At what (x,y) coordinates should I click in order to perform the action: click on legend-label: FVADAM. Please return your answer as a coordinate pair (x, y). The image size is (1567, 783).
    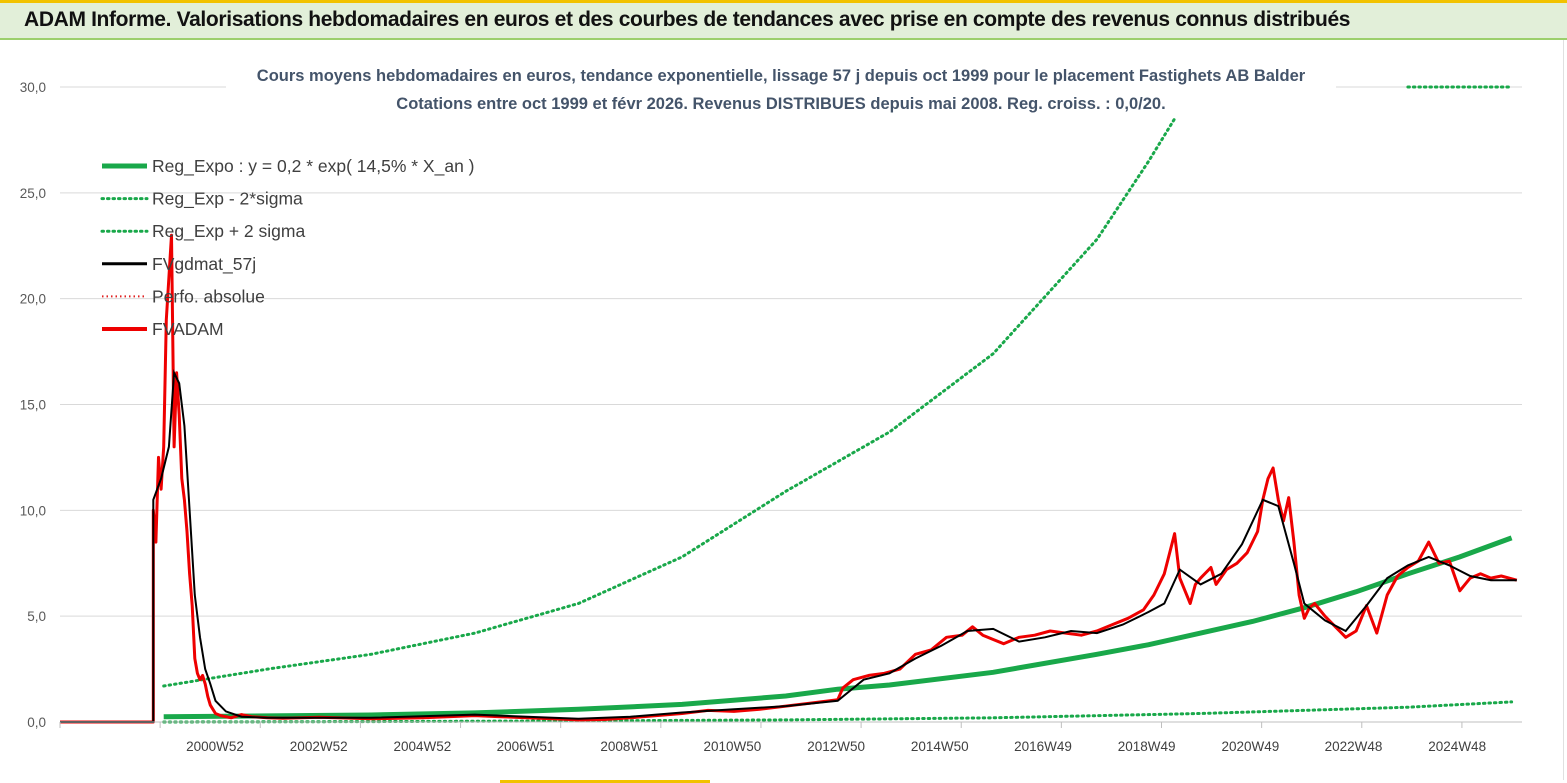
    Looking at the image, I should click on (188, 329).